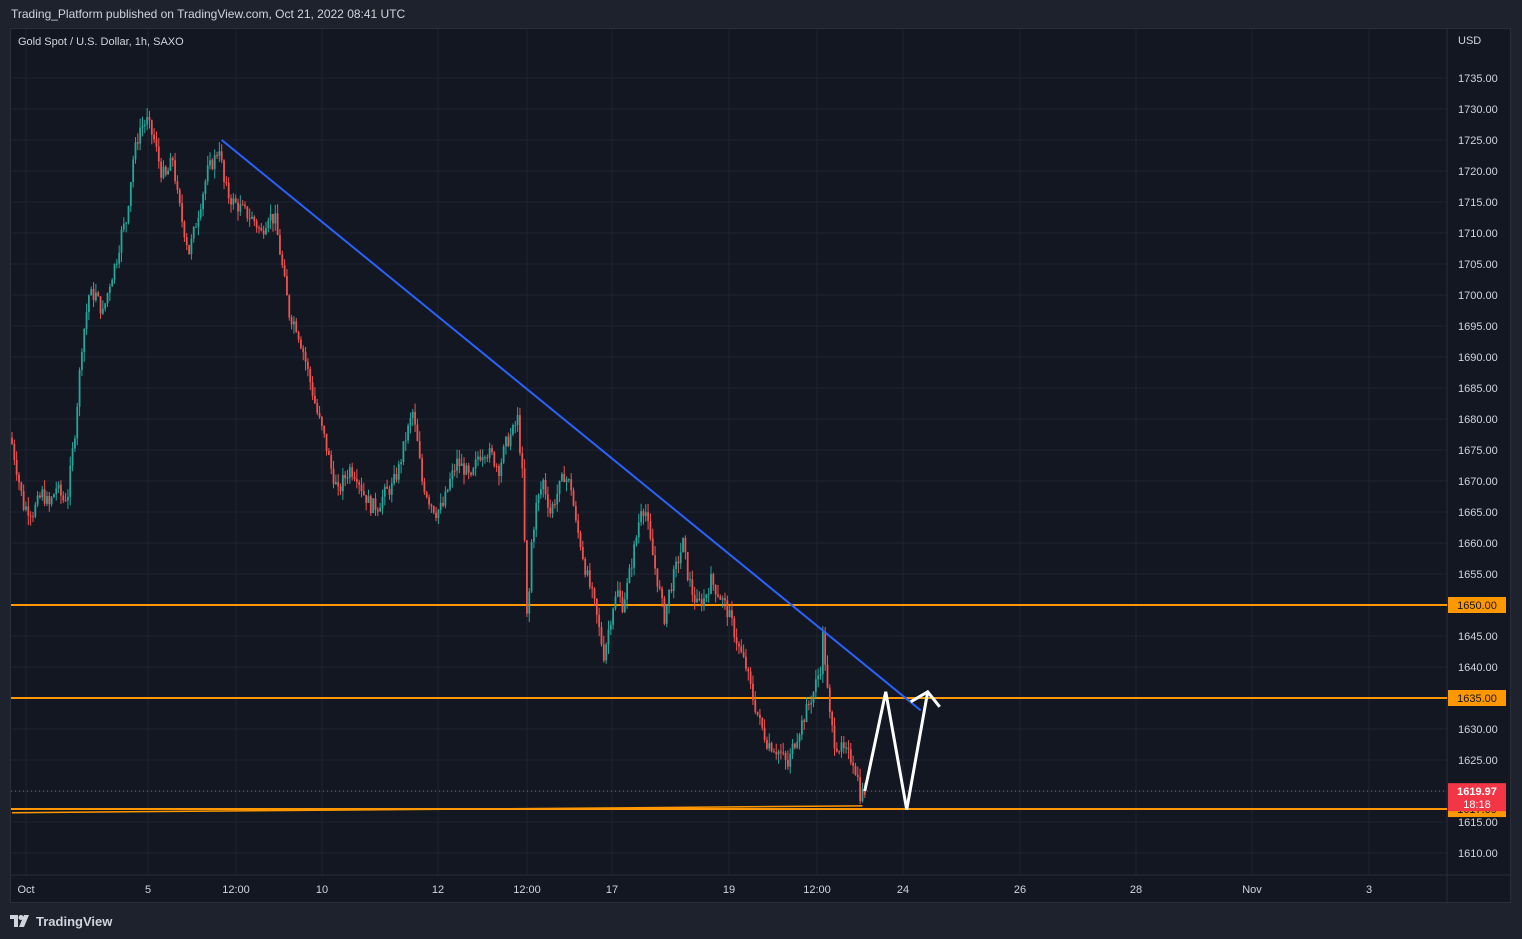  What do you see at coordinates (1478, 389) in the screenshot?
I see `price-tick-label: 1685.00` at bounding box center [1478, 389].